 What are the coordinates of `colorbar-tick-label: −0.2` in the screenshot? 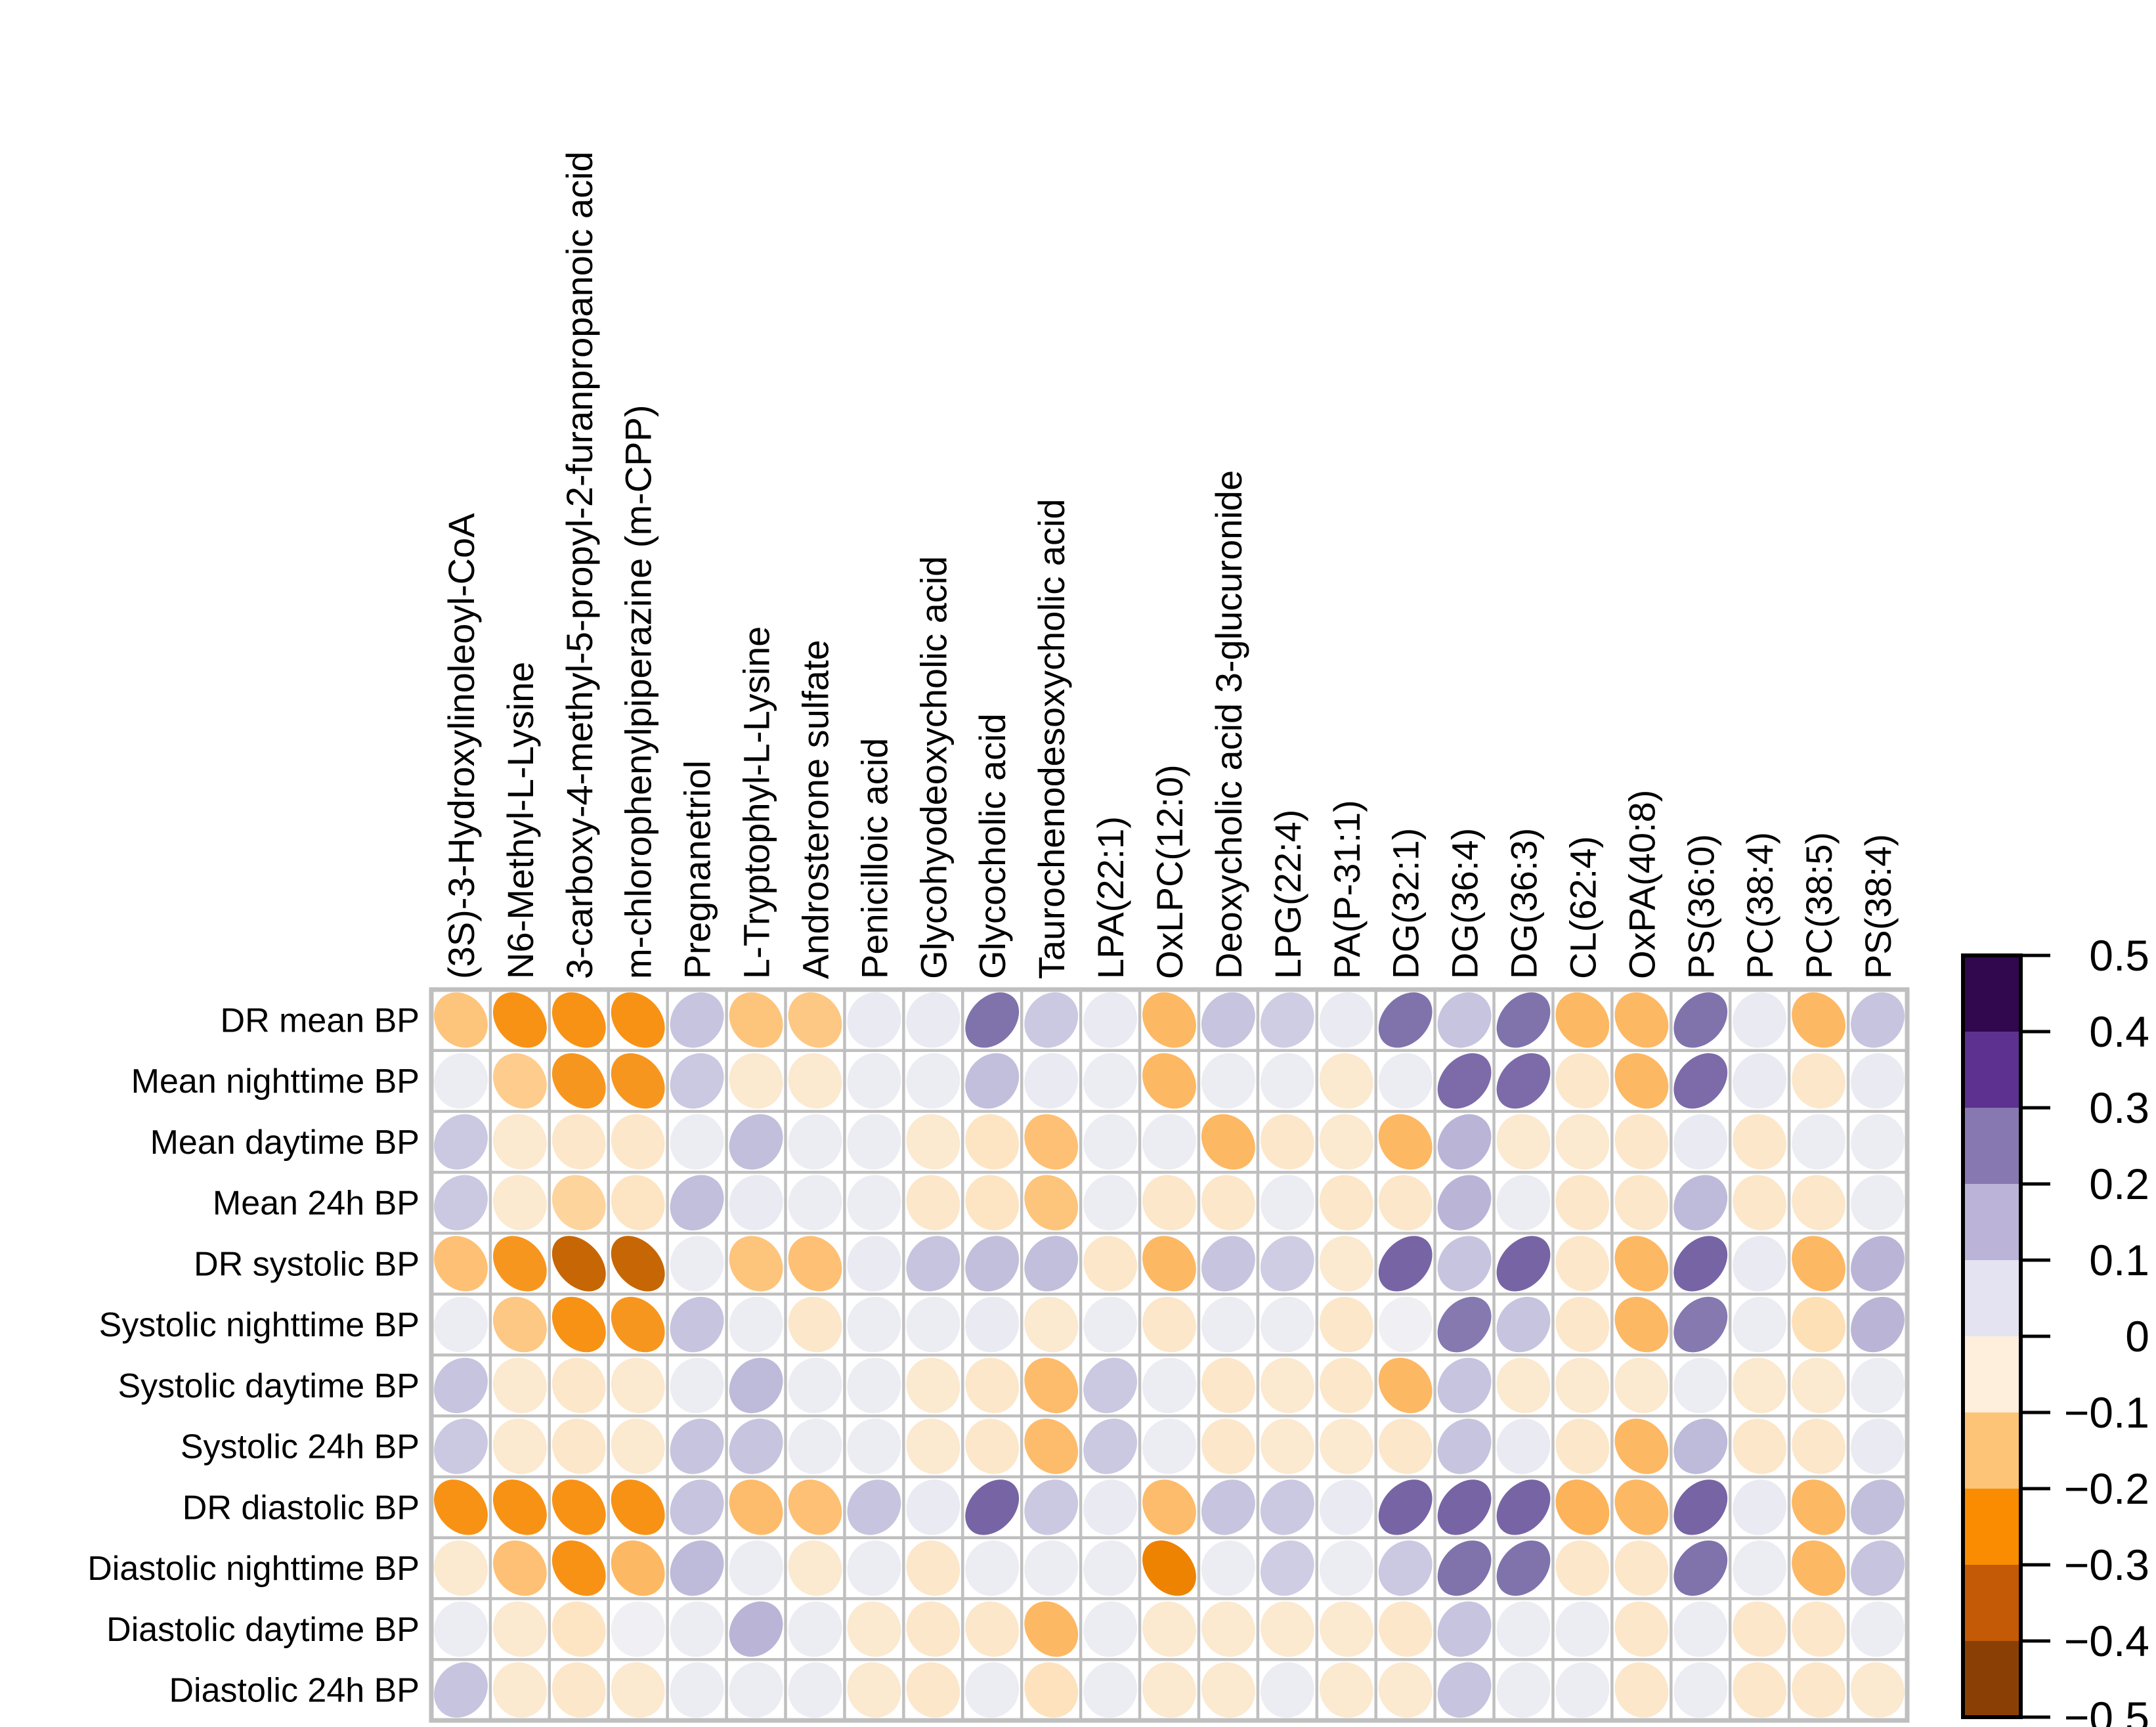 It's located at (2106, 1488).